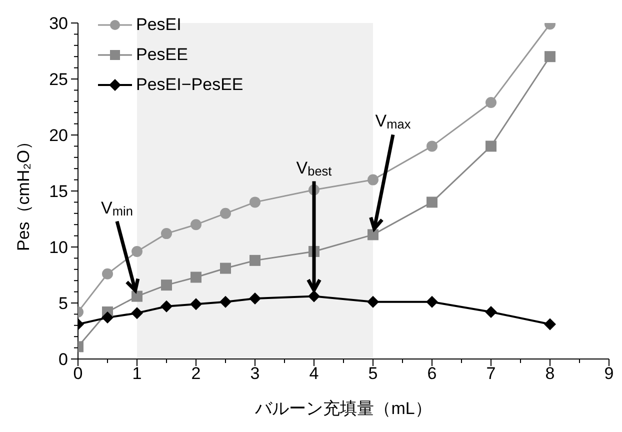 The height and width of the screenshot is (432, 622). What do you see at coordinates (343, 408) in the screenshot?
I see `x-axis-title: バルーン充填量（mL）` at bounding box center [343, 408].